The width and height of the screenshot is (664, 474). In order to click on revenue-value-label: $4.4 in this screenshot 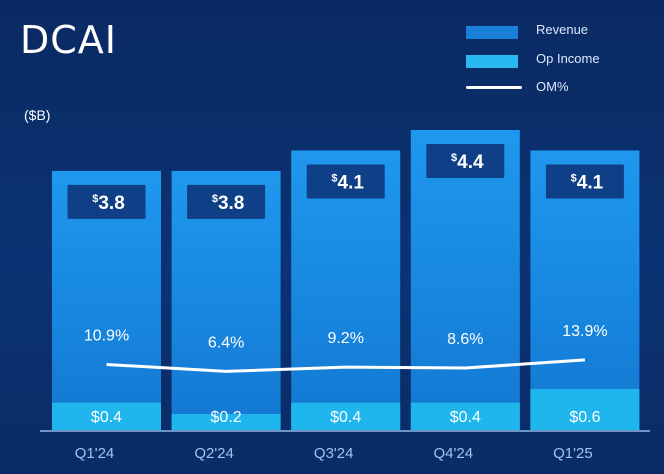, I will do `click(467, 162)`.